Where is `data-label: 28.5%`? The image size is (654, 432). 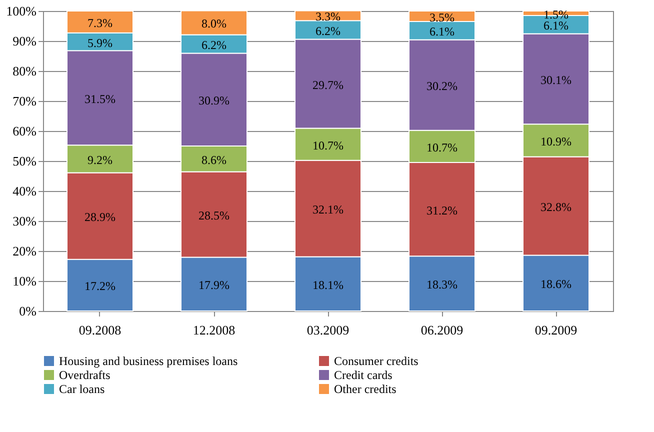 data-label: 28.5% is located at coordinates (214, 215).